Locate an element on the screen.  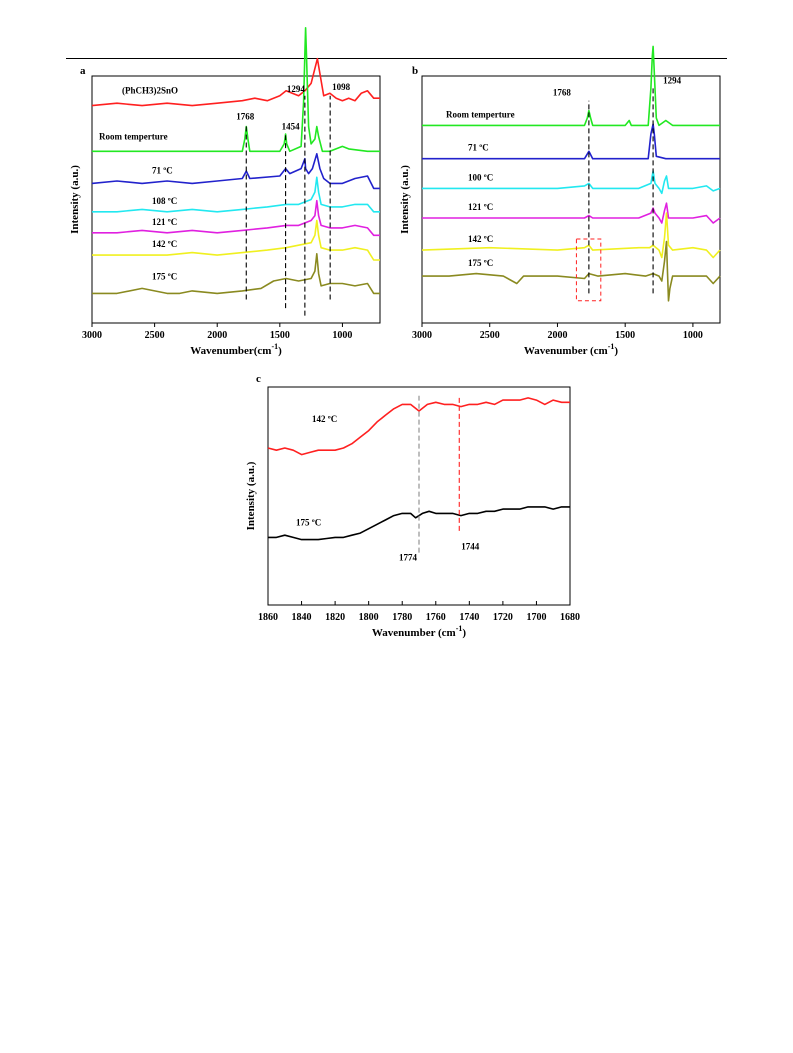
peak-label: 1098 is located at coordinates (341, 87).